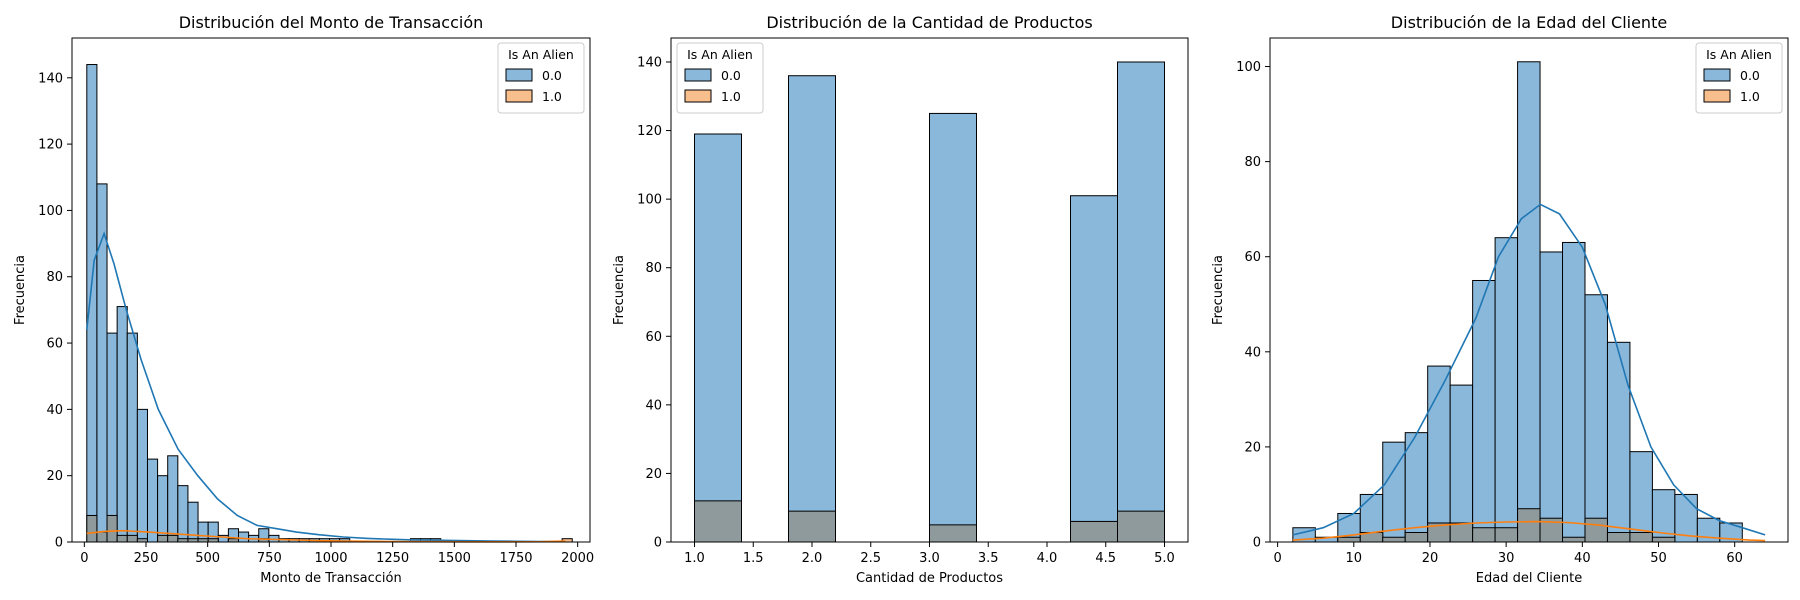 Image resolution: width=1800 pixels, height=600 pixels. What do you see at coordinates (1105, 558) in the screenshot?
I see `x-tick-label: 4.5` at bounding box center [1105, 558].